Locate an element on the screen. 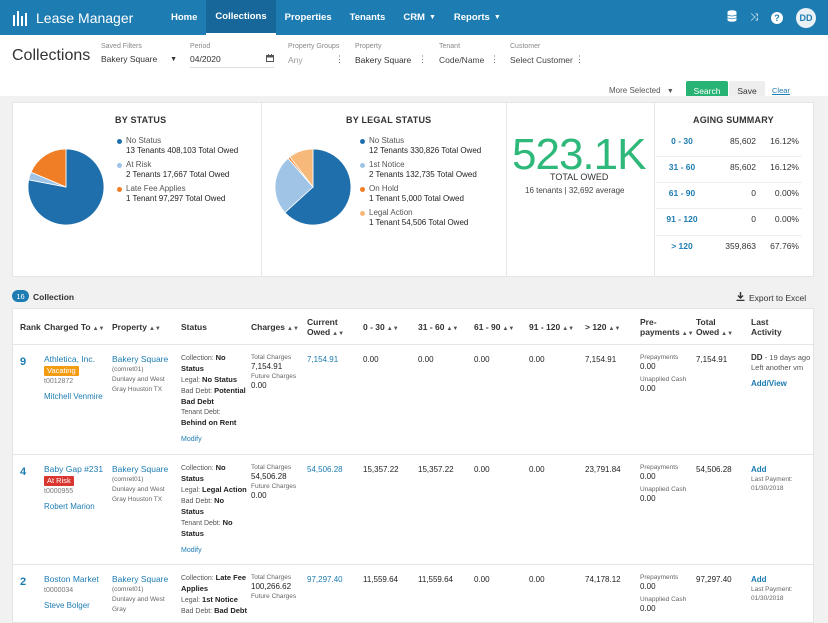  pie-slice-late-fee-applies is located at coordinates (48, 168).